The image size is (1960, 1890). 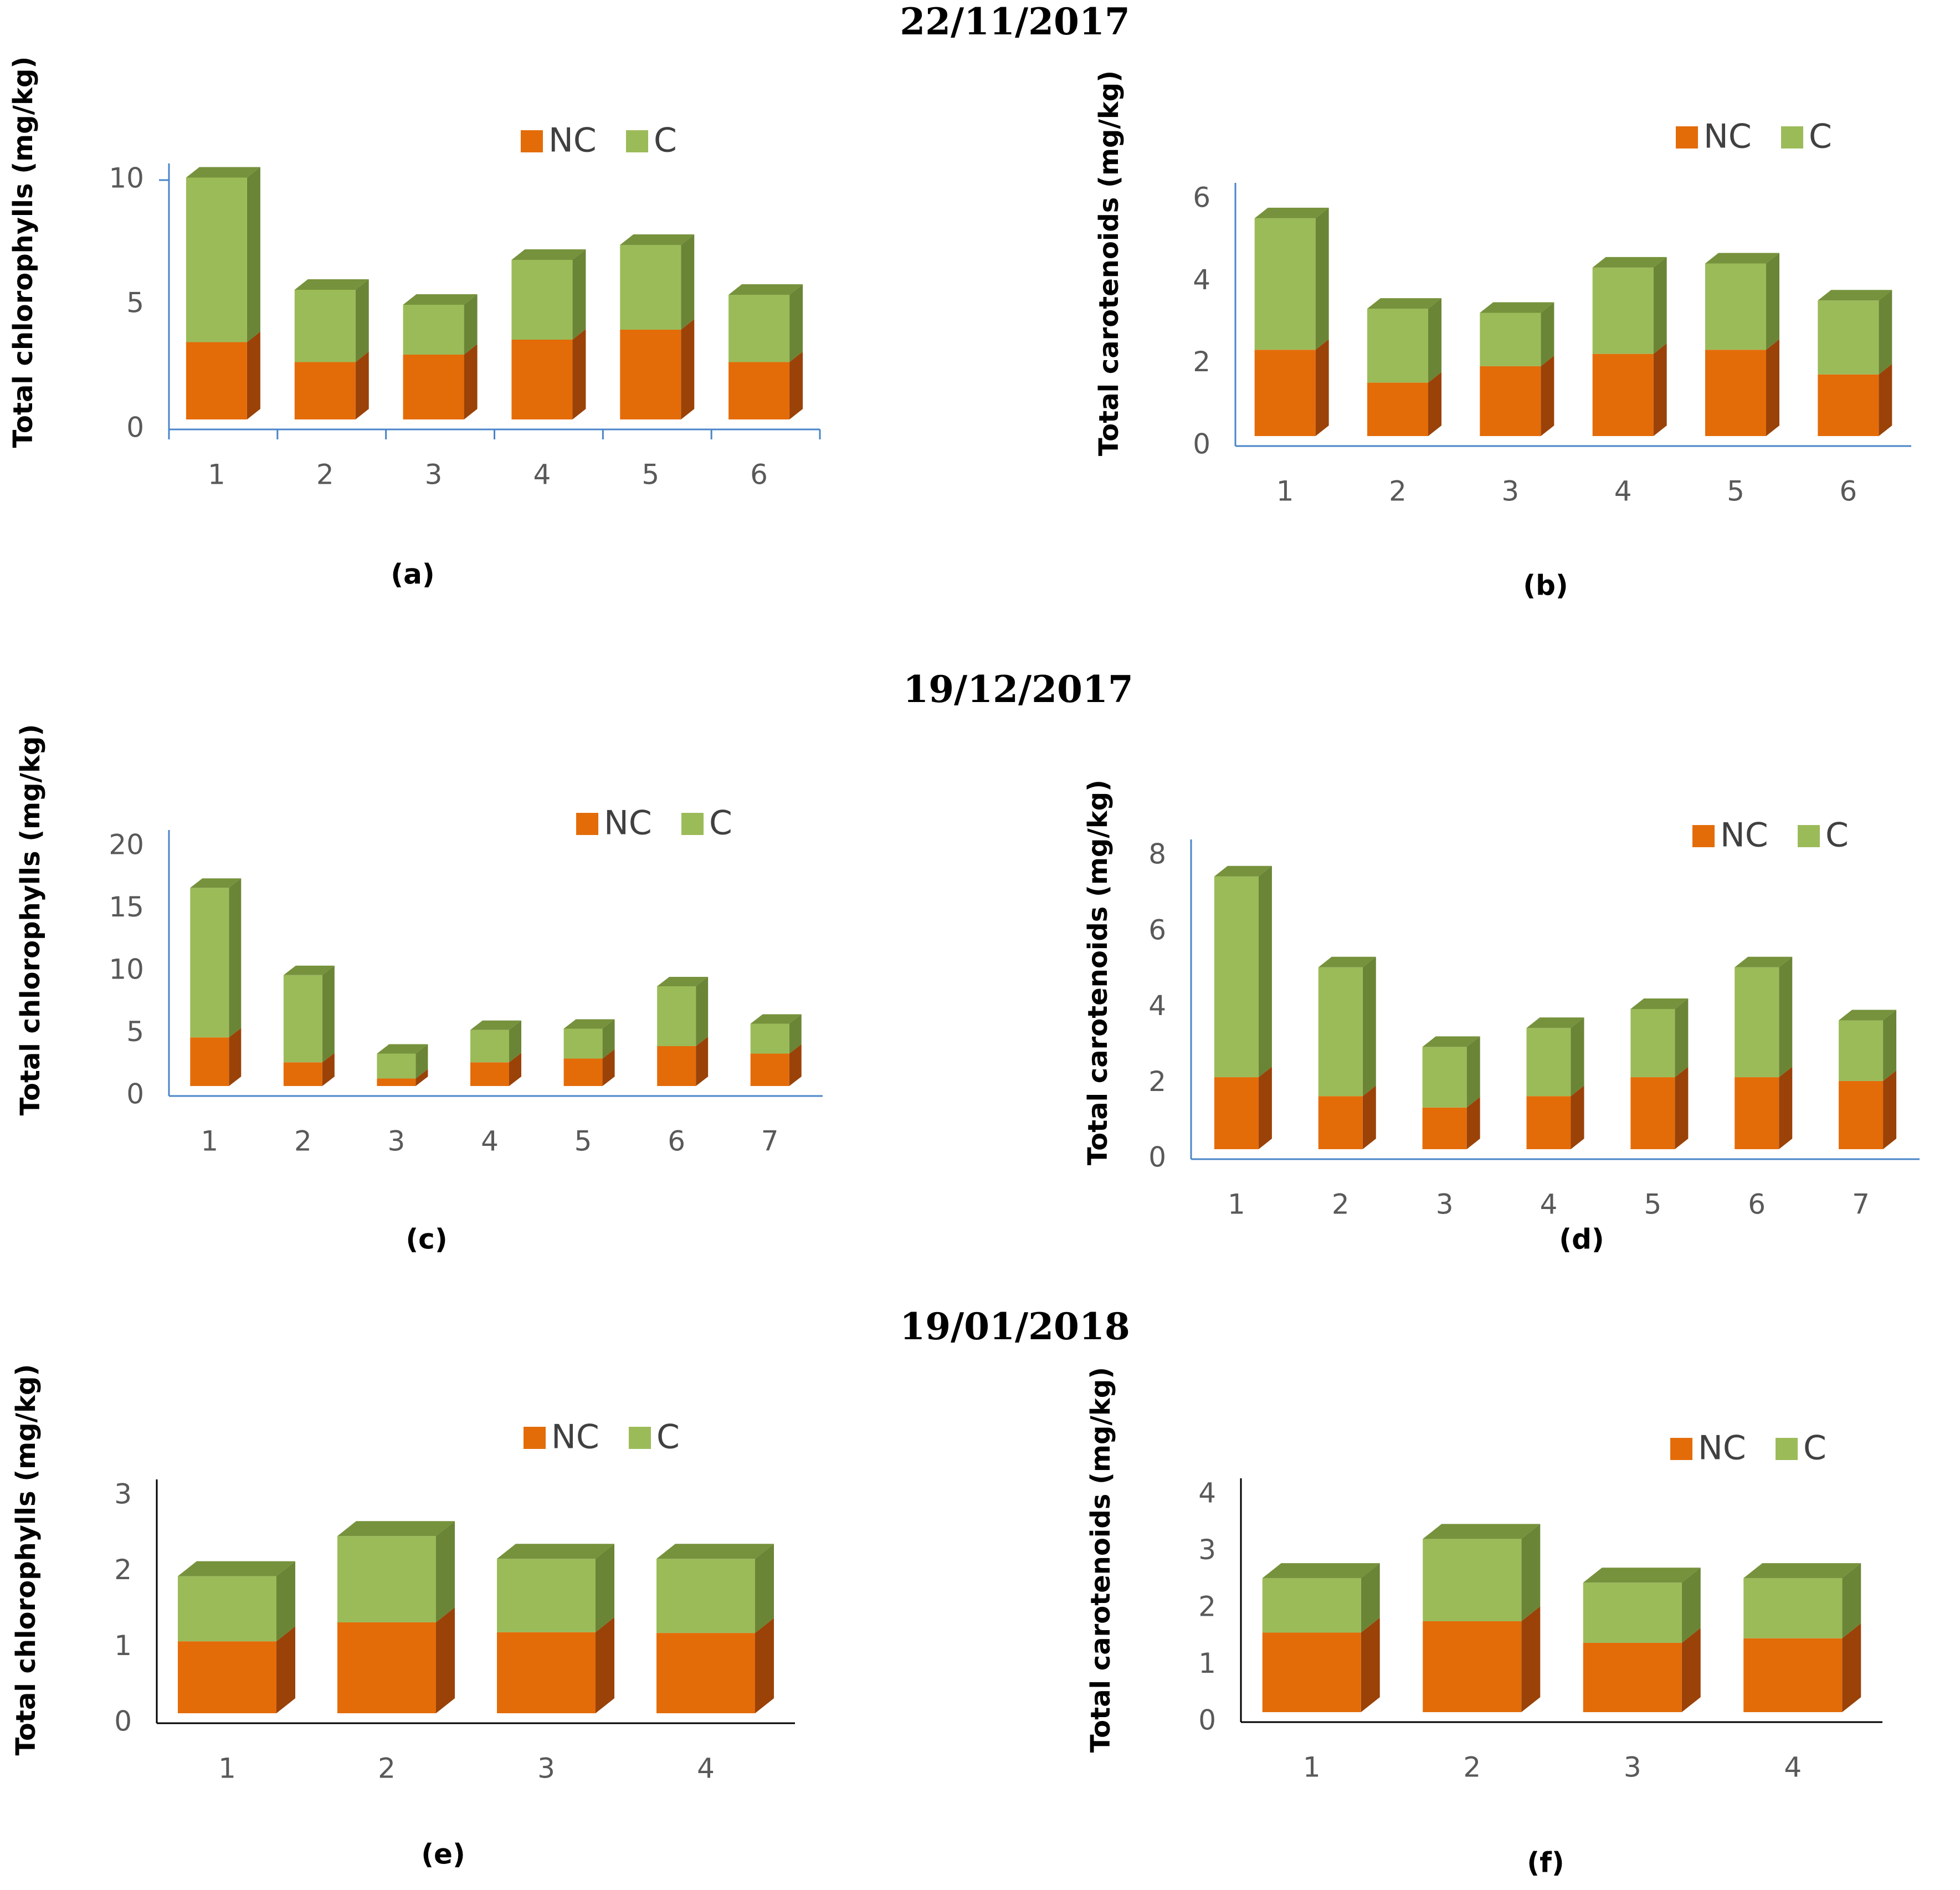 What do you see at coordinates (1109, 263) in the screenshot?
I see `y-axis-label: Total carotenoids (mg/kg)` at bounding box center [1109, 263].